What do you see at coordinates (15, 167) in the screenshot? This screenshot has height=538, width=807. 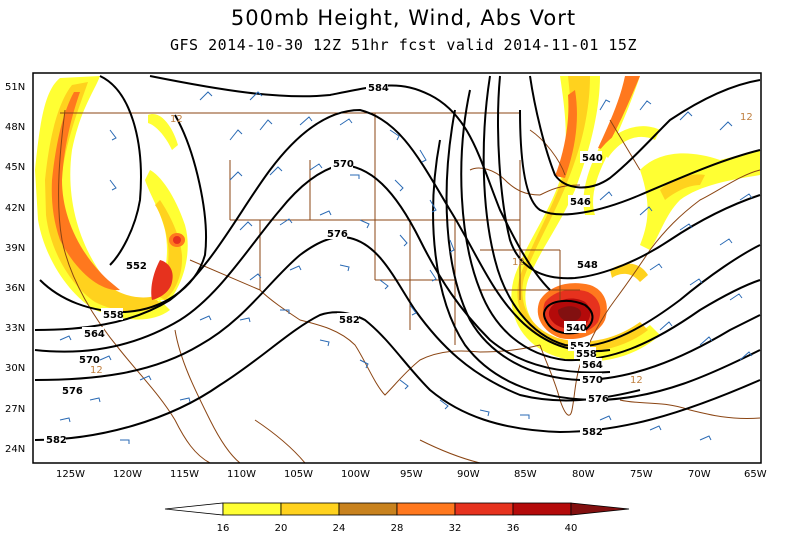 I see `lat-label: 45N` at bounding box center [15, 167].